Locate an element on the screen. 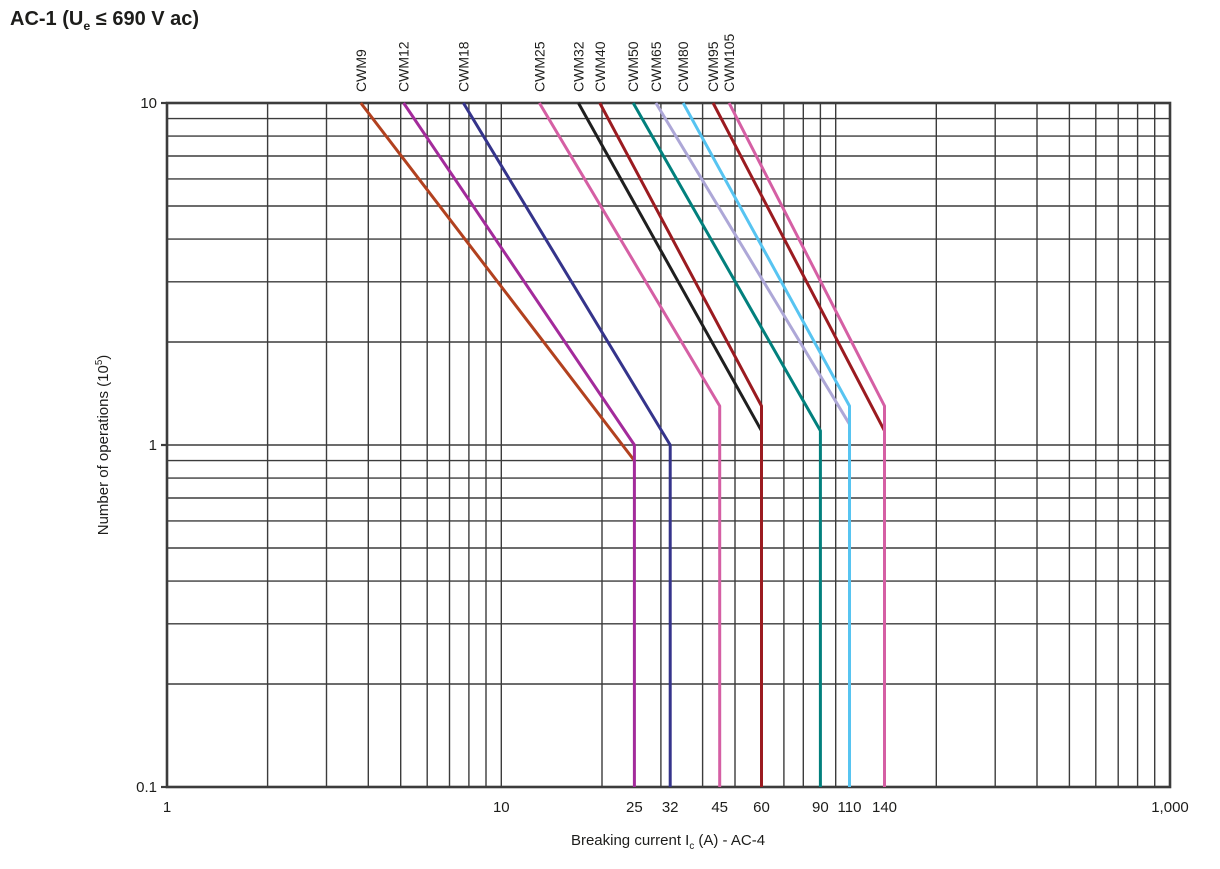 This screenshot has width=1220, height=869. series-CWM50 is located at coordinates (726, 444).